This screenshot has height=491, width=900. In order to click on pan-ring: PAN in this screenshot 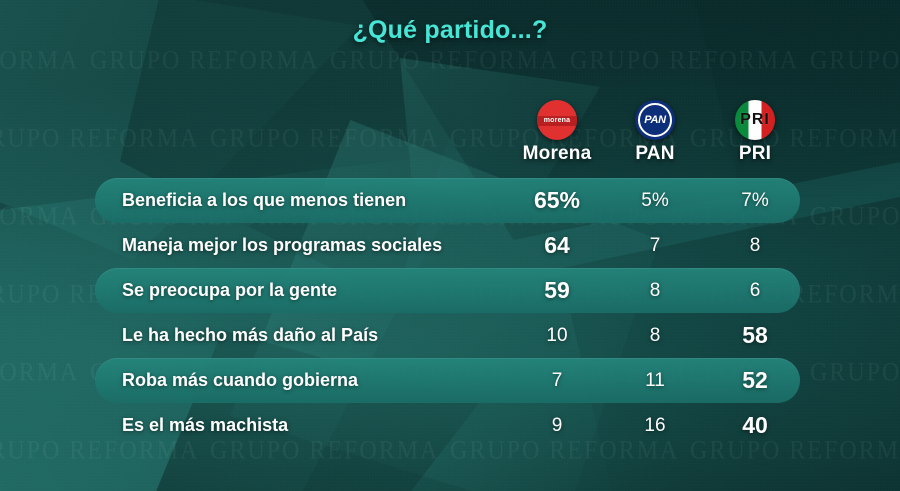, I will do `click(655, 120)`.